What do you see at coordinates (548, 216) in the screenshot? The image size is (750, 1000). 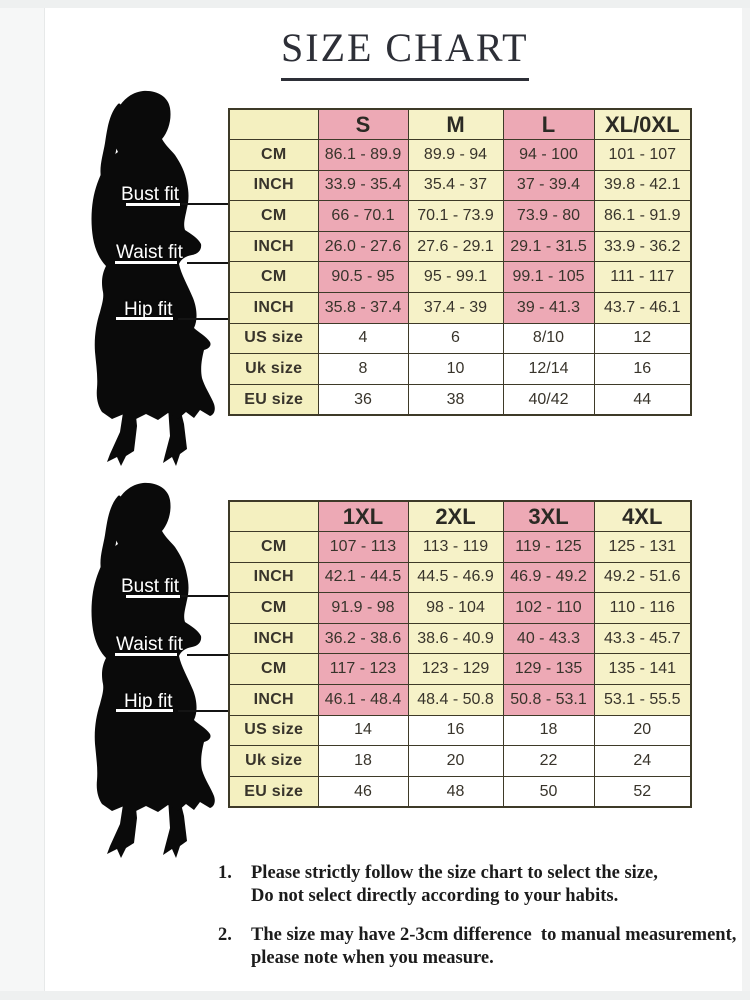 I see `measurement-cell: 73.9 - 80` at bounding box center [548, 216].